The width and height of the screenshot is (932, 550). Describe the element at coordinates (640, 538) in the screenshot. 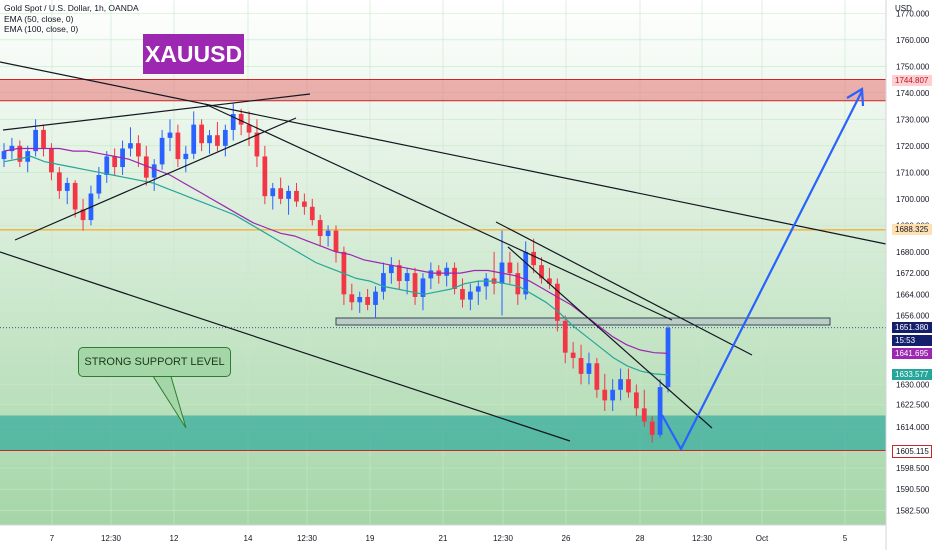

I see `x-tick-label: 28` at that location.